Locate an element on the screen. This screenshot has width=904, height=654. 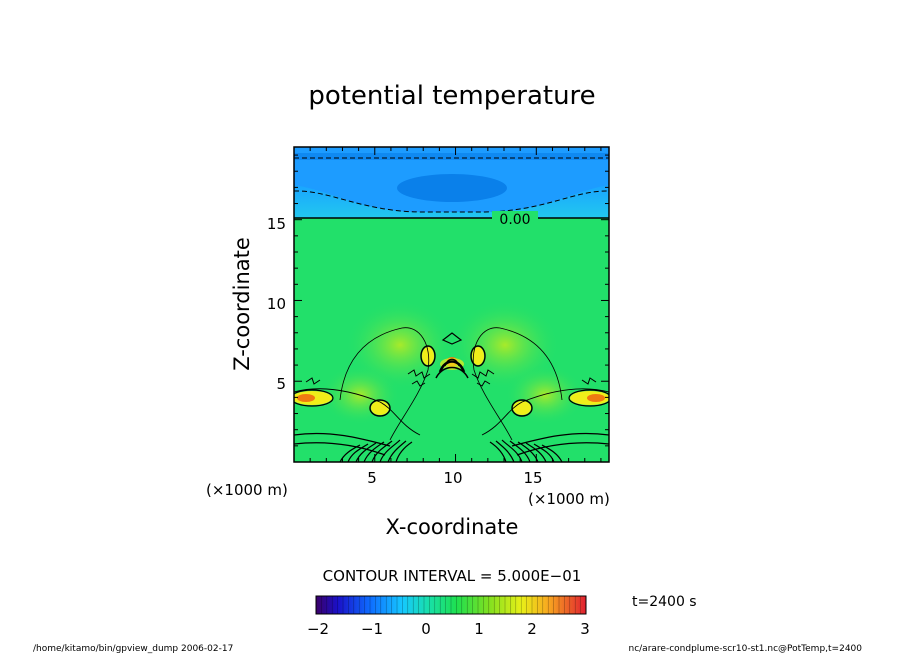
time-label: t=2400 s is located at coordinates (664, 602).